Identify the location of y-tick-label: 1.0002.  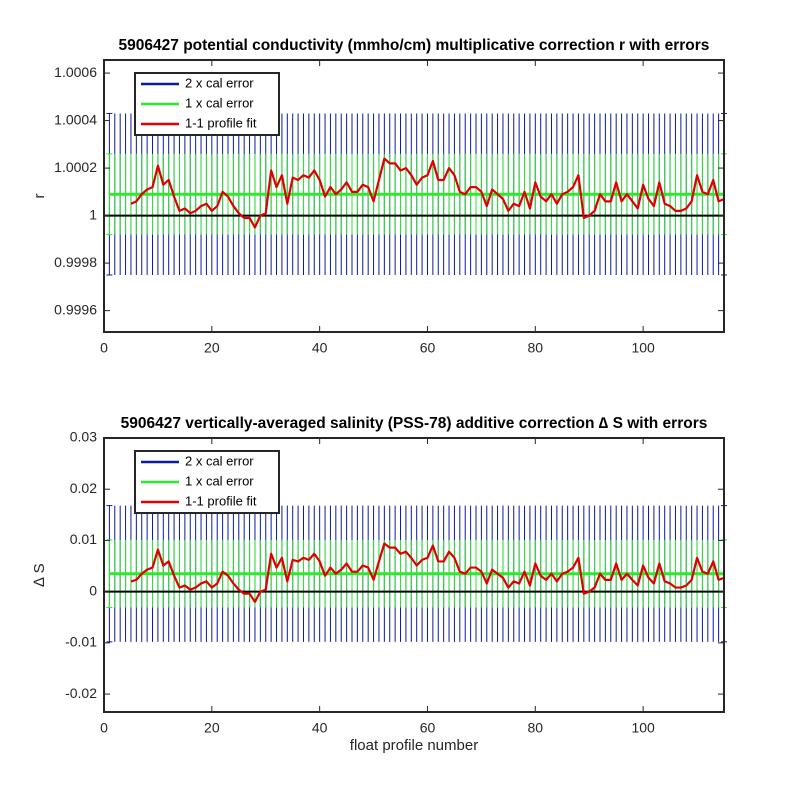
(75, 167).